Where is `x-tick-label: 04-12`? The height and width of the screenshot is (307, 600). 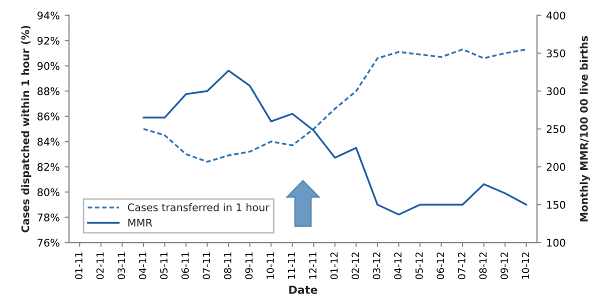
x-tick-label: 04-12 is located at coordinates (398, 266).